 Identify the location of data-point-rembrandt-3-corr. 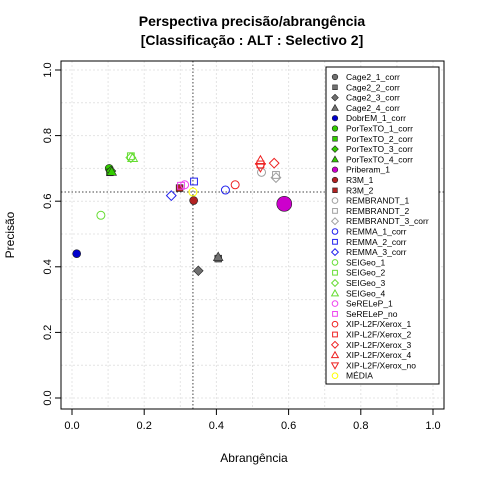
(276, 178).